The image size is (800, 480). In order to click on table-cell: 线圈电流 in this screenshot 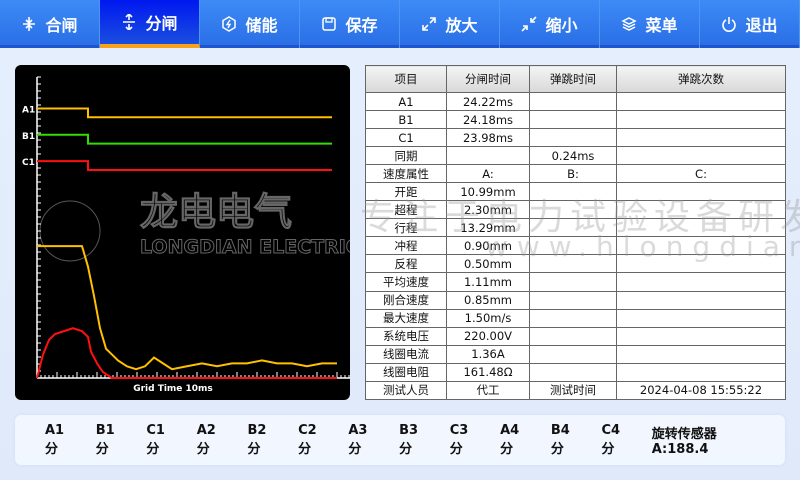, I will do `click(406, 354)`.